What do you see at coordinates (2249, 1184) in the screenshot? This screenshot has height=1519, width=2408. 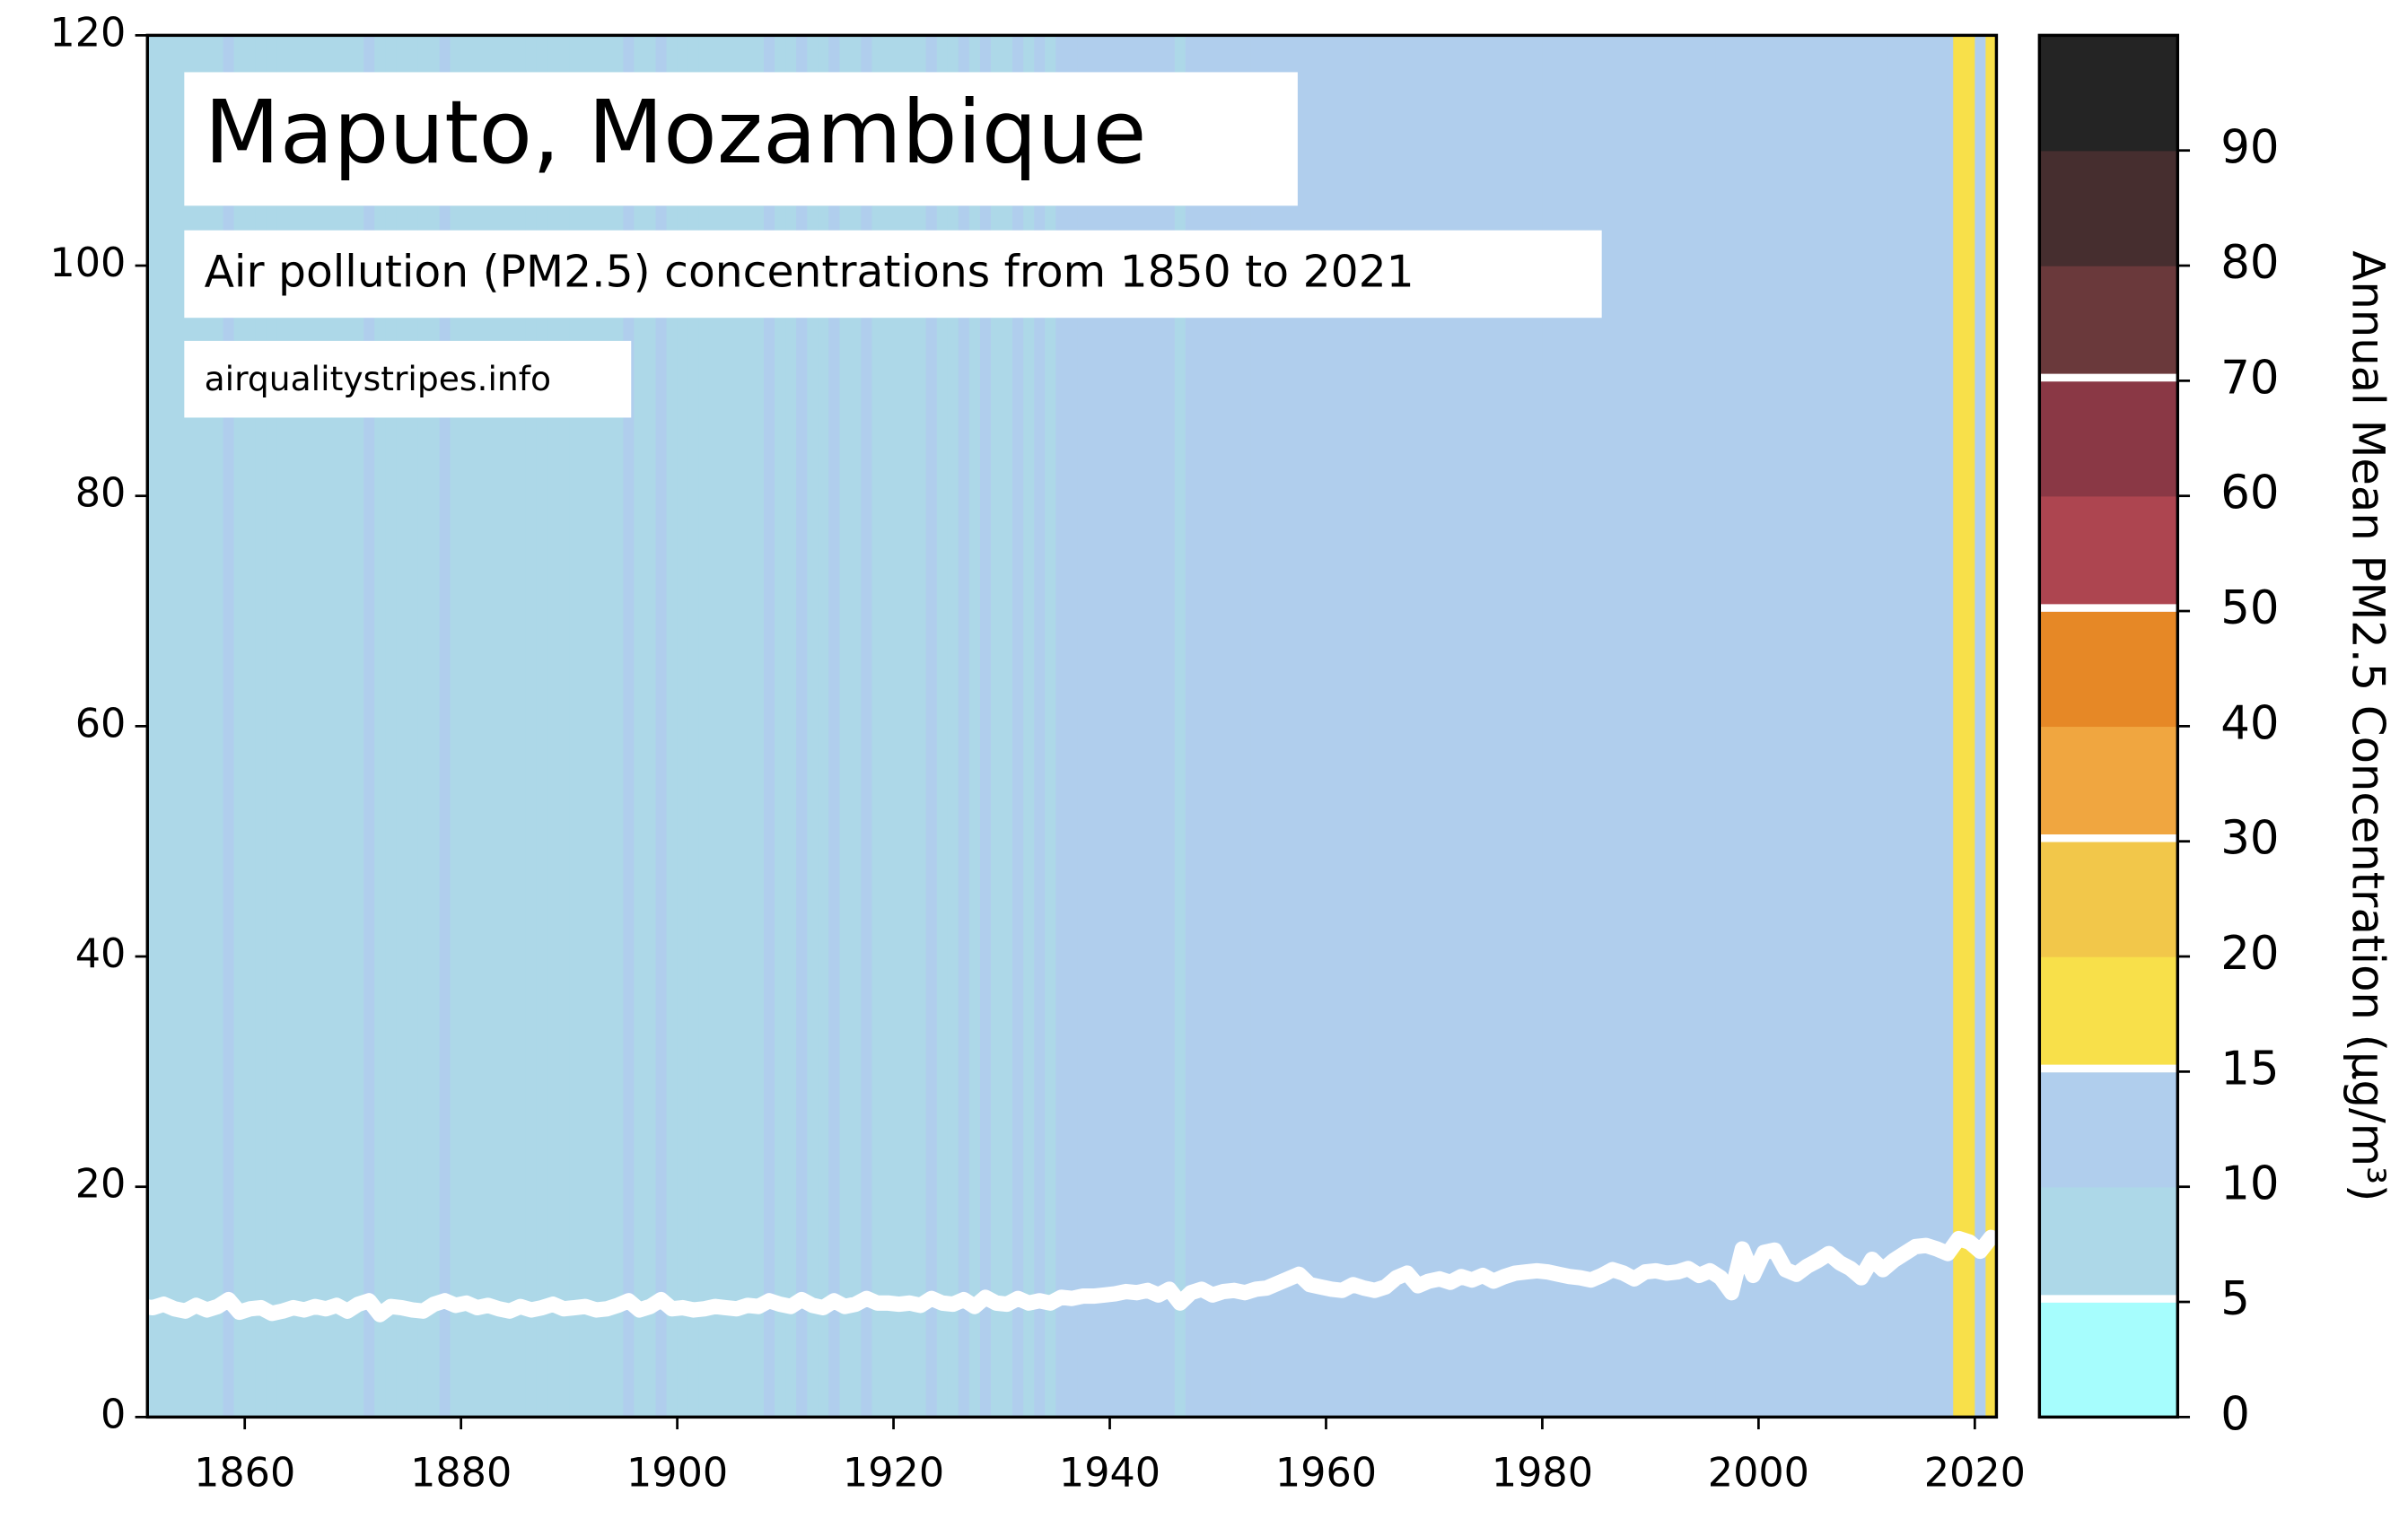 I see `colorbar-tick-label: 10` at bounding box center [2249, 1184].